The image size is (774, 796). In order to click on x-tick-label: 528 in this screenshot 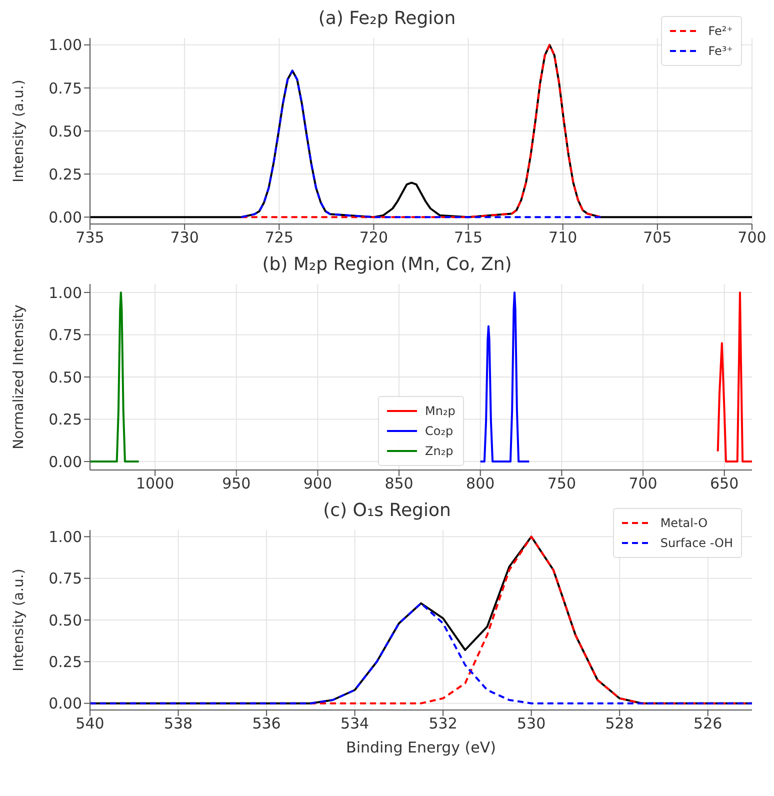, I will do `click(619, 723)`.